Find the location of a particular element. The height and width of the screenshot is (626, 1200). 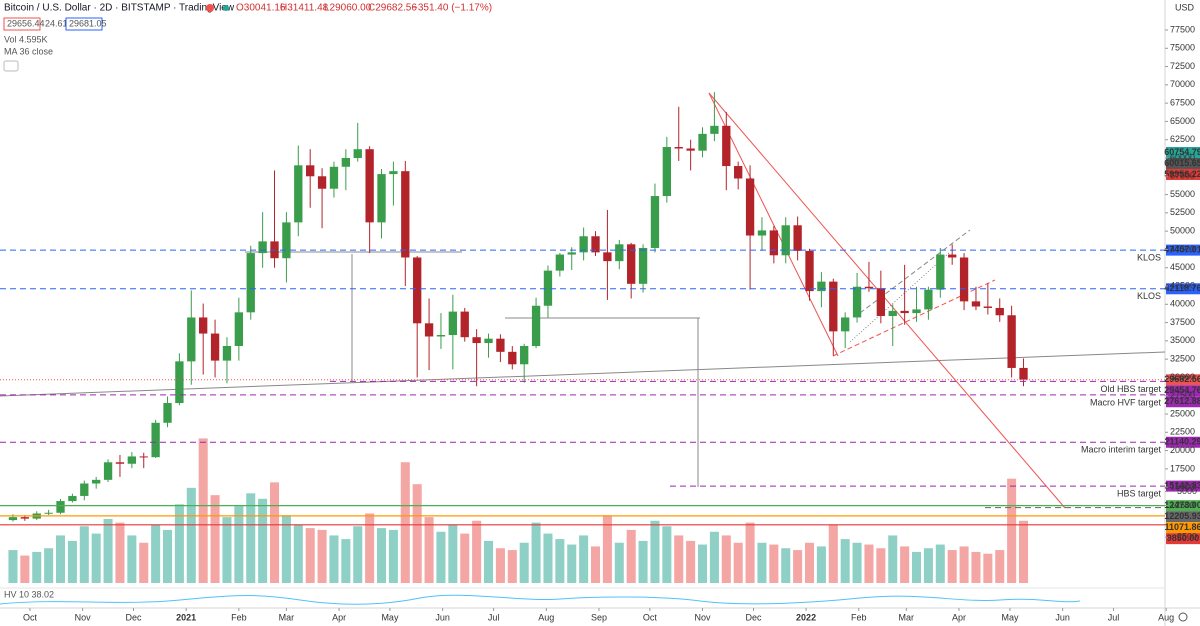

y-tick-label: 12500 is located at coordinates (1182, 505).